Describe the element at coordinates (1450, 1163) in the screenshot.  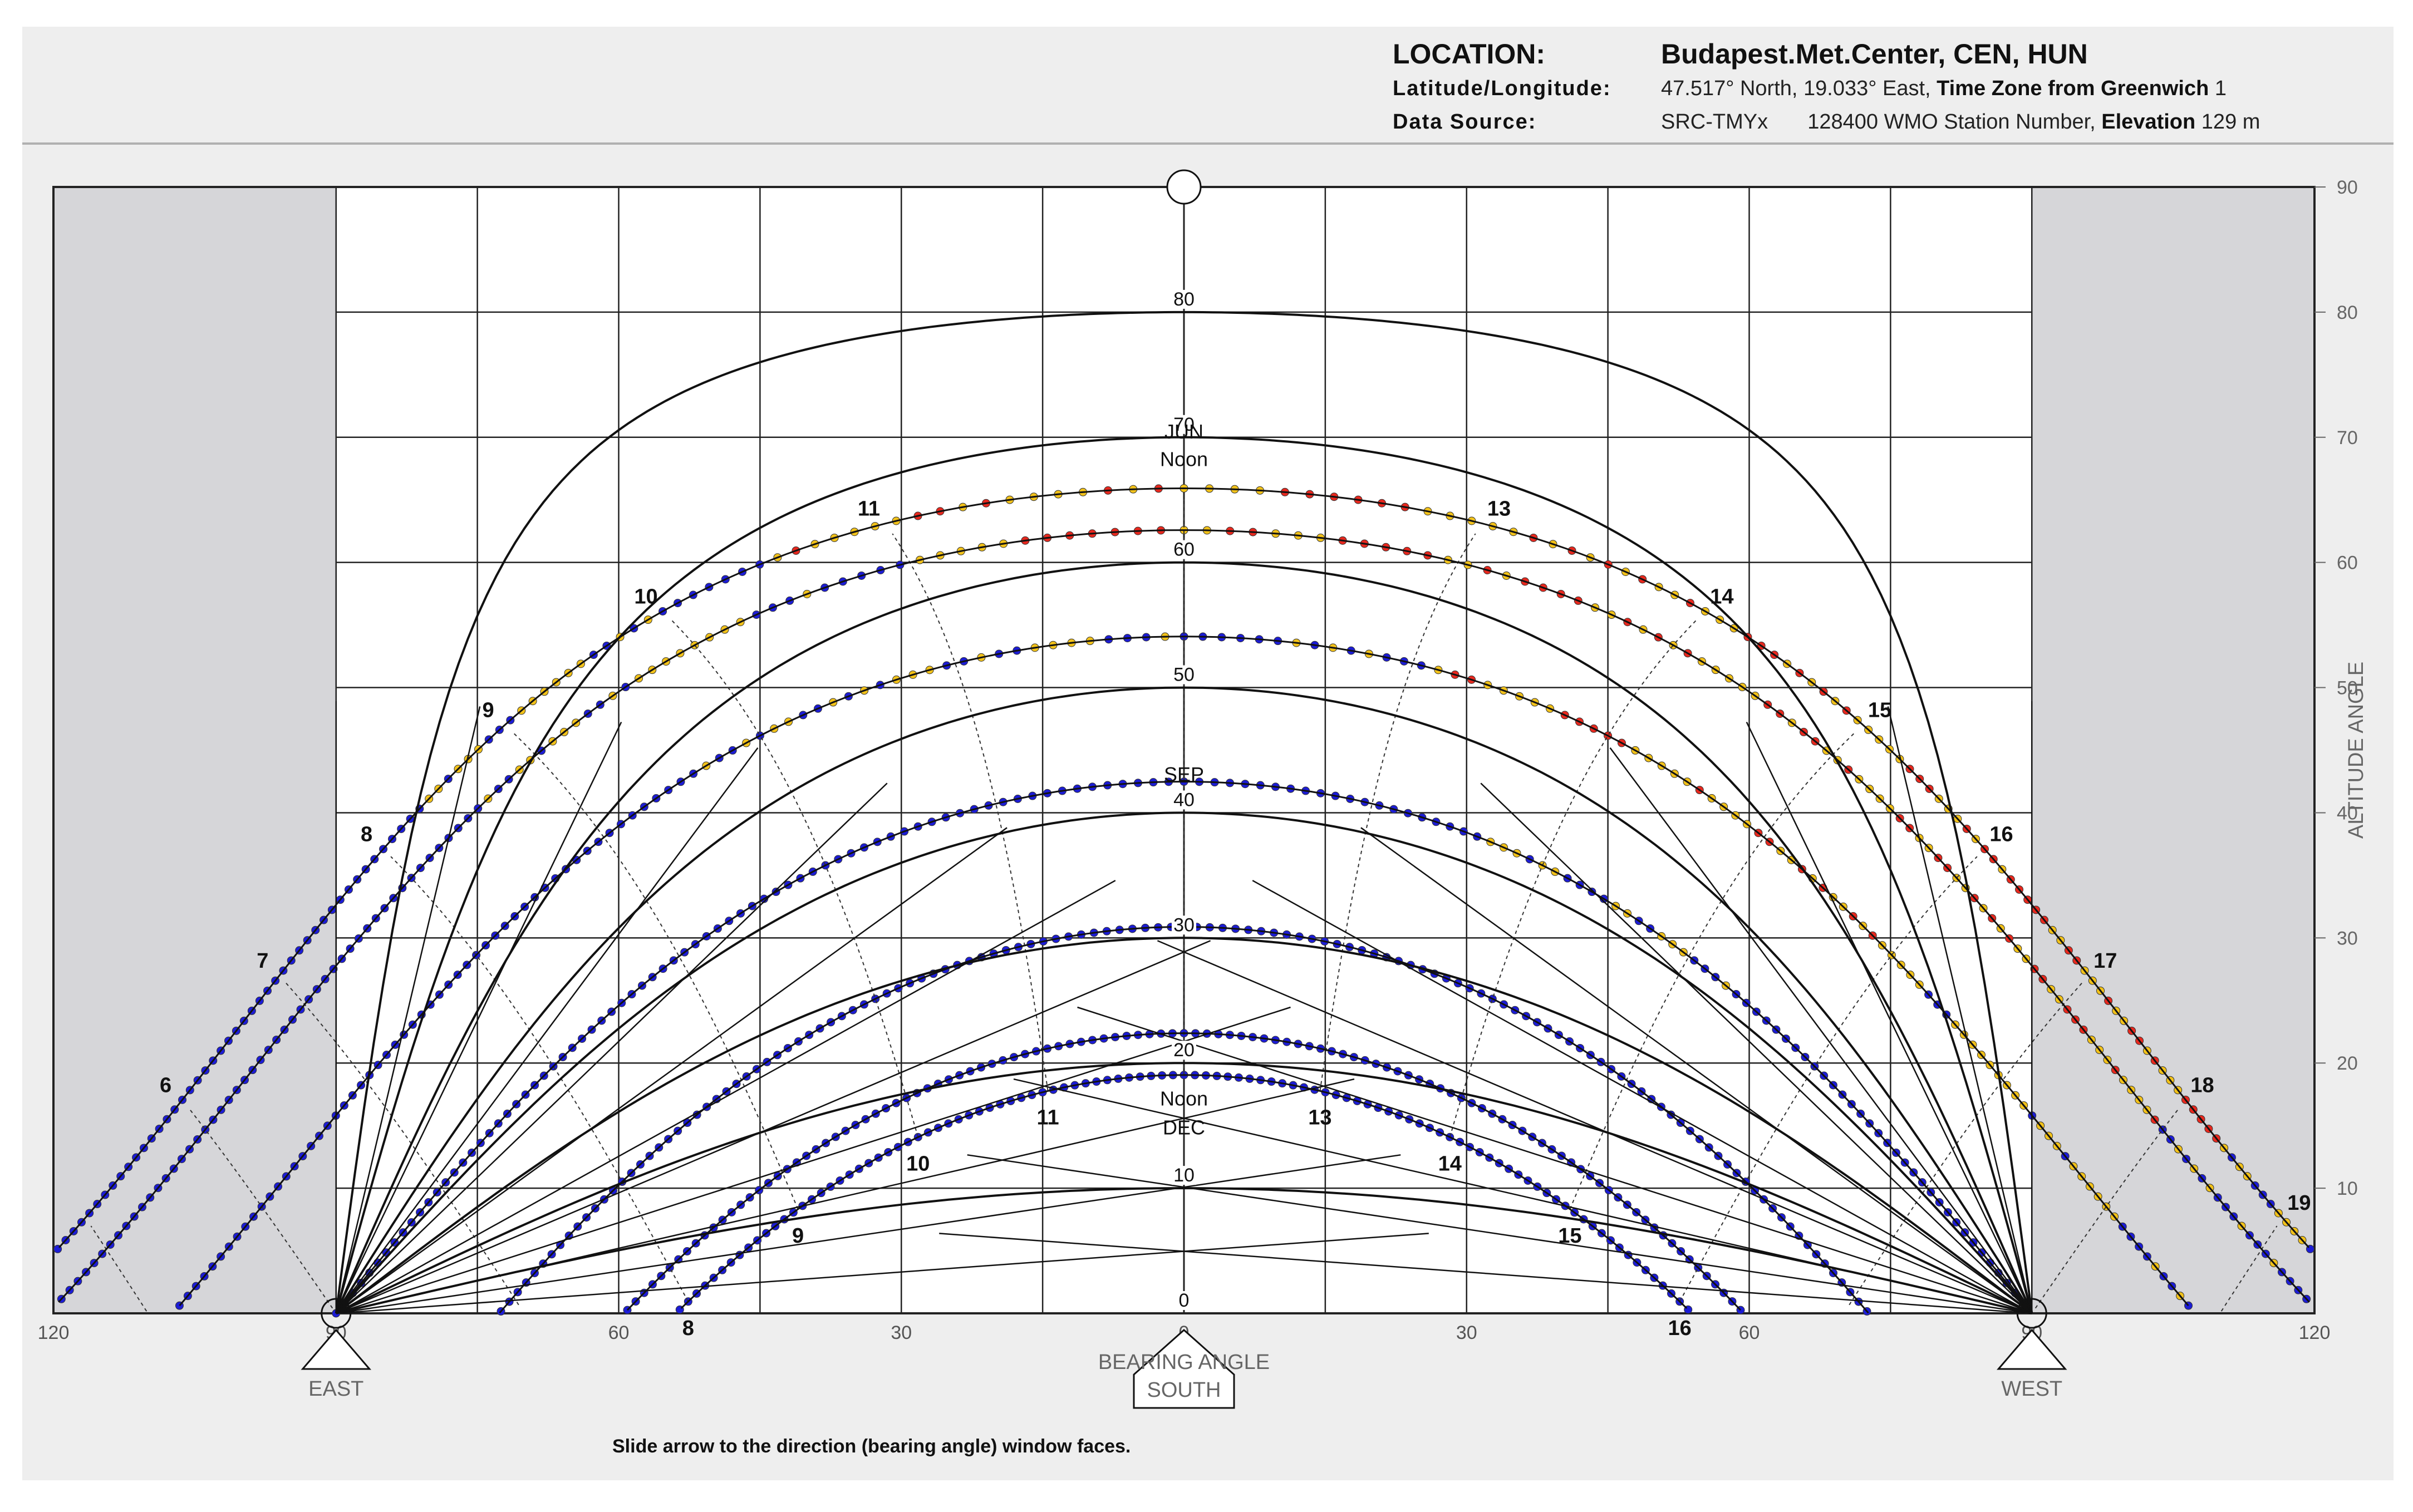
I see `hour-label-winter: 14` at that location.